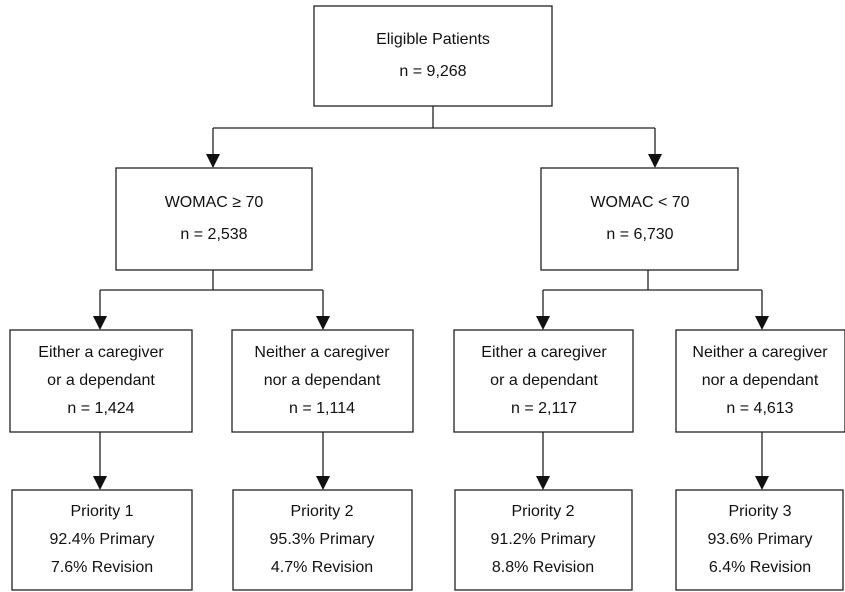  I want to click on node-label: WOMAC ≥ 70, so click(214, 202).